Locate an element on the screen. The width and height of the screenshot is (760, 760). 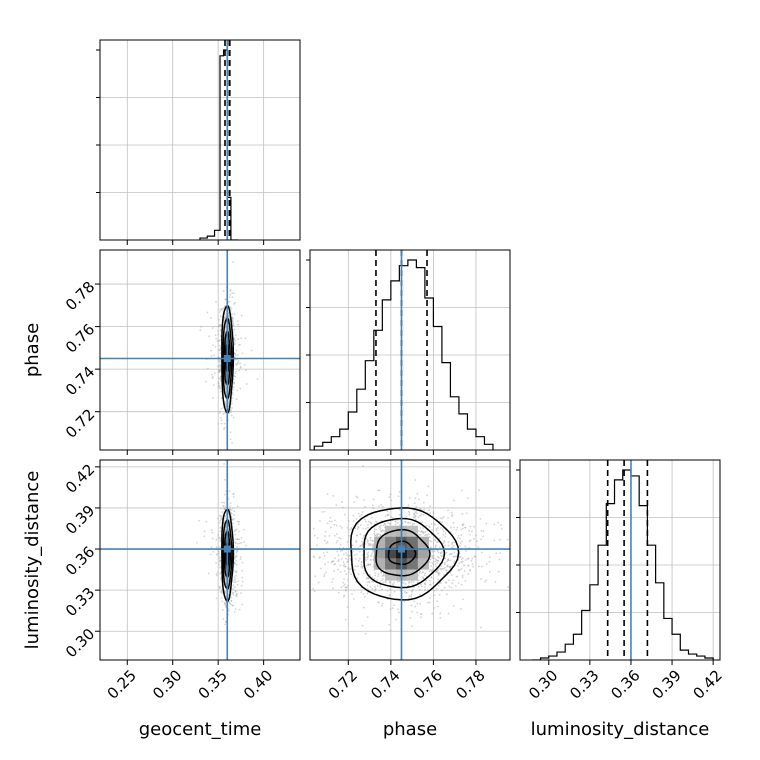
truth-marker is located at coordinates (227, 359).